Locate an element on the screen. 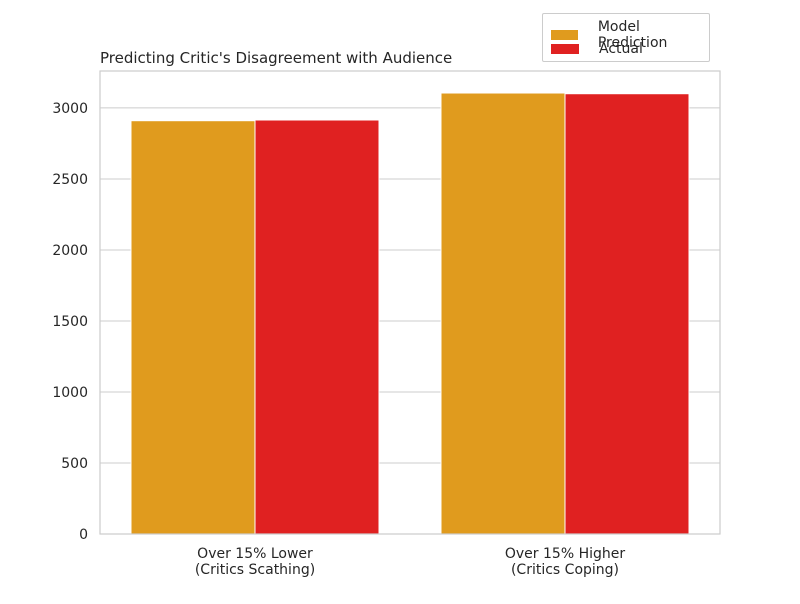  legend-item-model-prediction: Model Prediction is located at coordinates (630, 35).